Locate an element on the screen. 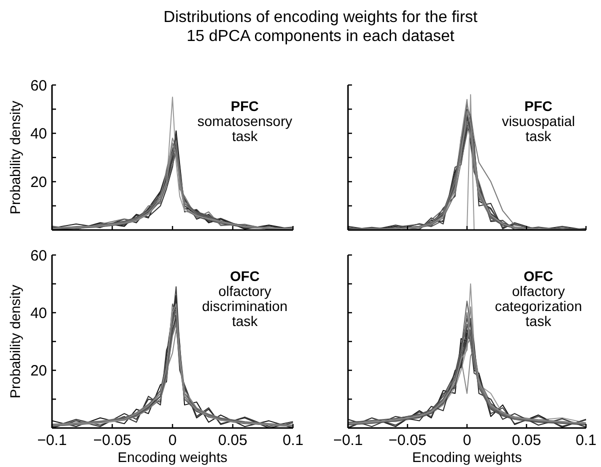  chart-title: Distributions of encoding weights for the first 15 dPCA components in each dataset is located at coordinates (321, 27).